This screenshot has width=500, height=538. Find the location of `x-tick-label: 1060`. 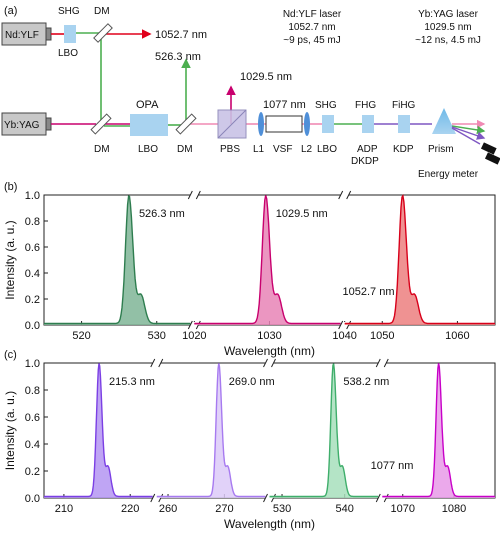

x-tick-label: 1060 is located at coordinates (457, 336).